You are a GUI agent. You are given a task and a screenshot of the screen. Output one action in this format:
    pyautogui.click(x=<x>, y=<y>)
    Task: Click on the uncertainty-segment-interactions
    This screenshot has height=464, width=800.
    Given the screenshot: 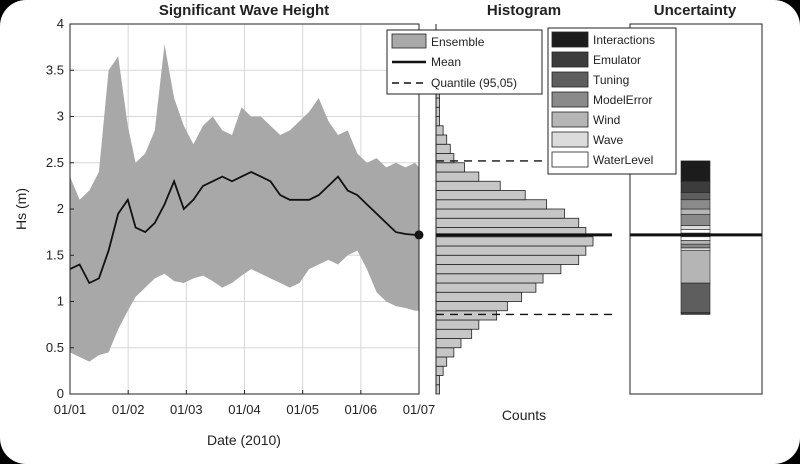 What is the action you would take?
    pyautogui.click(x=695, y=171)
    